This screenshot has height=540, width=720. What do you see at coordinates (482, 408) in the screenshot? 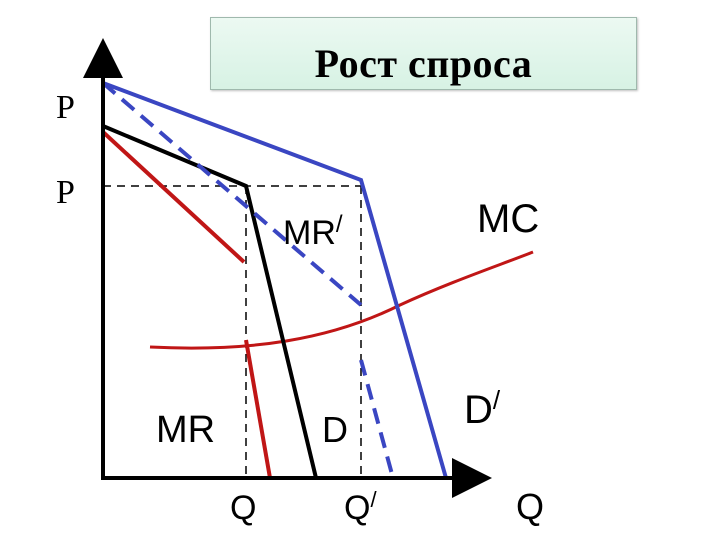
I see `d-prime-label: D/` at bounding box center [482, 408].